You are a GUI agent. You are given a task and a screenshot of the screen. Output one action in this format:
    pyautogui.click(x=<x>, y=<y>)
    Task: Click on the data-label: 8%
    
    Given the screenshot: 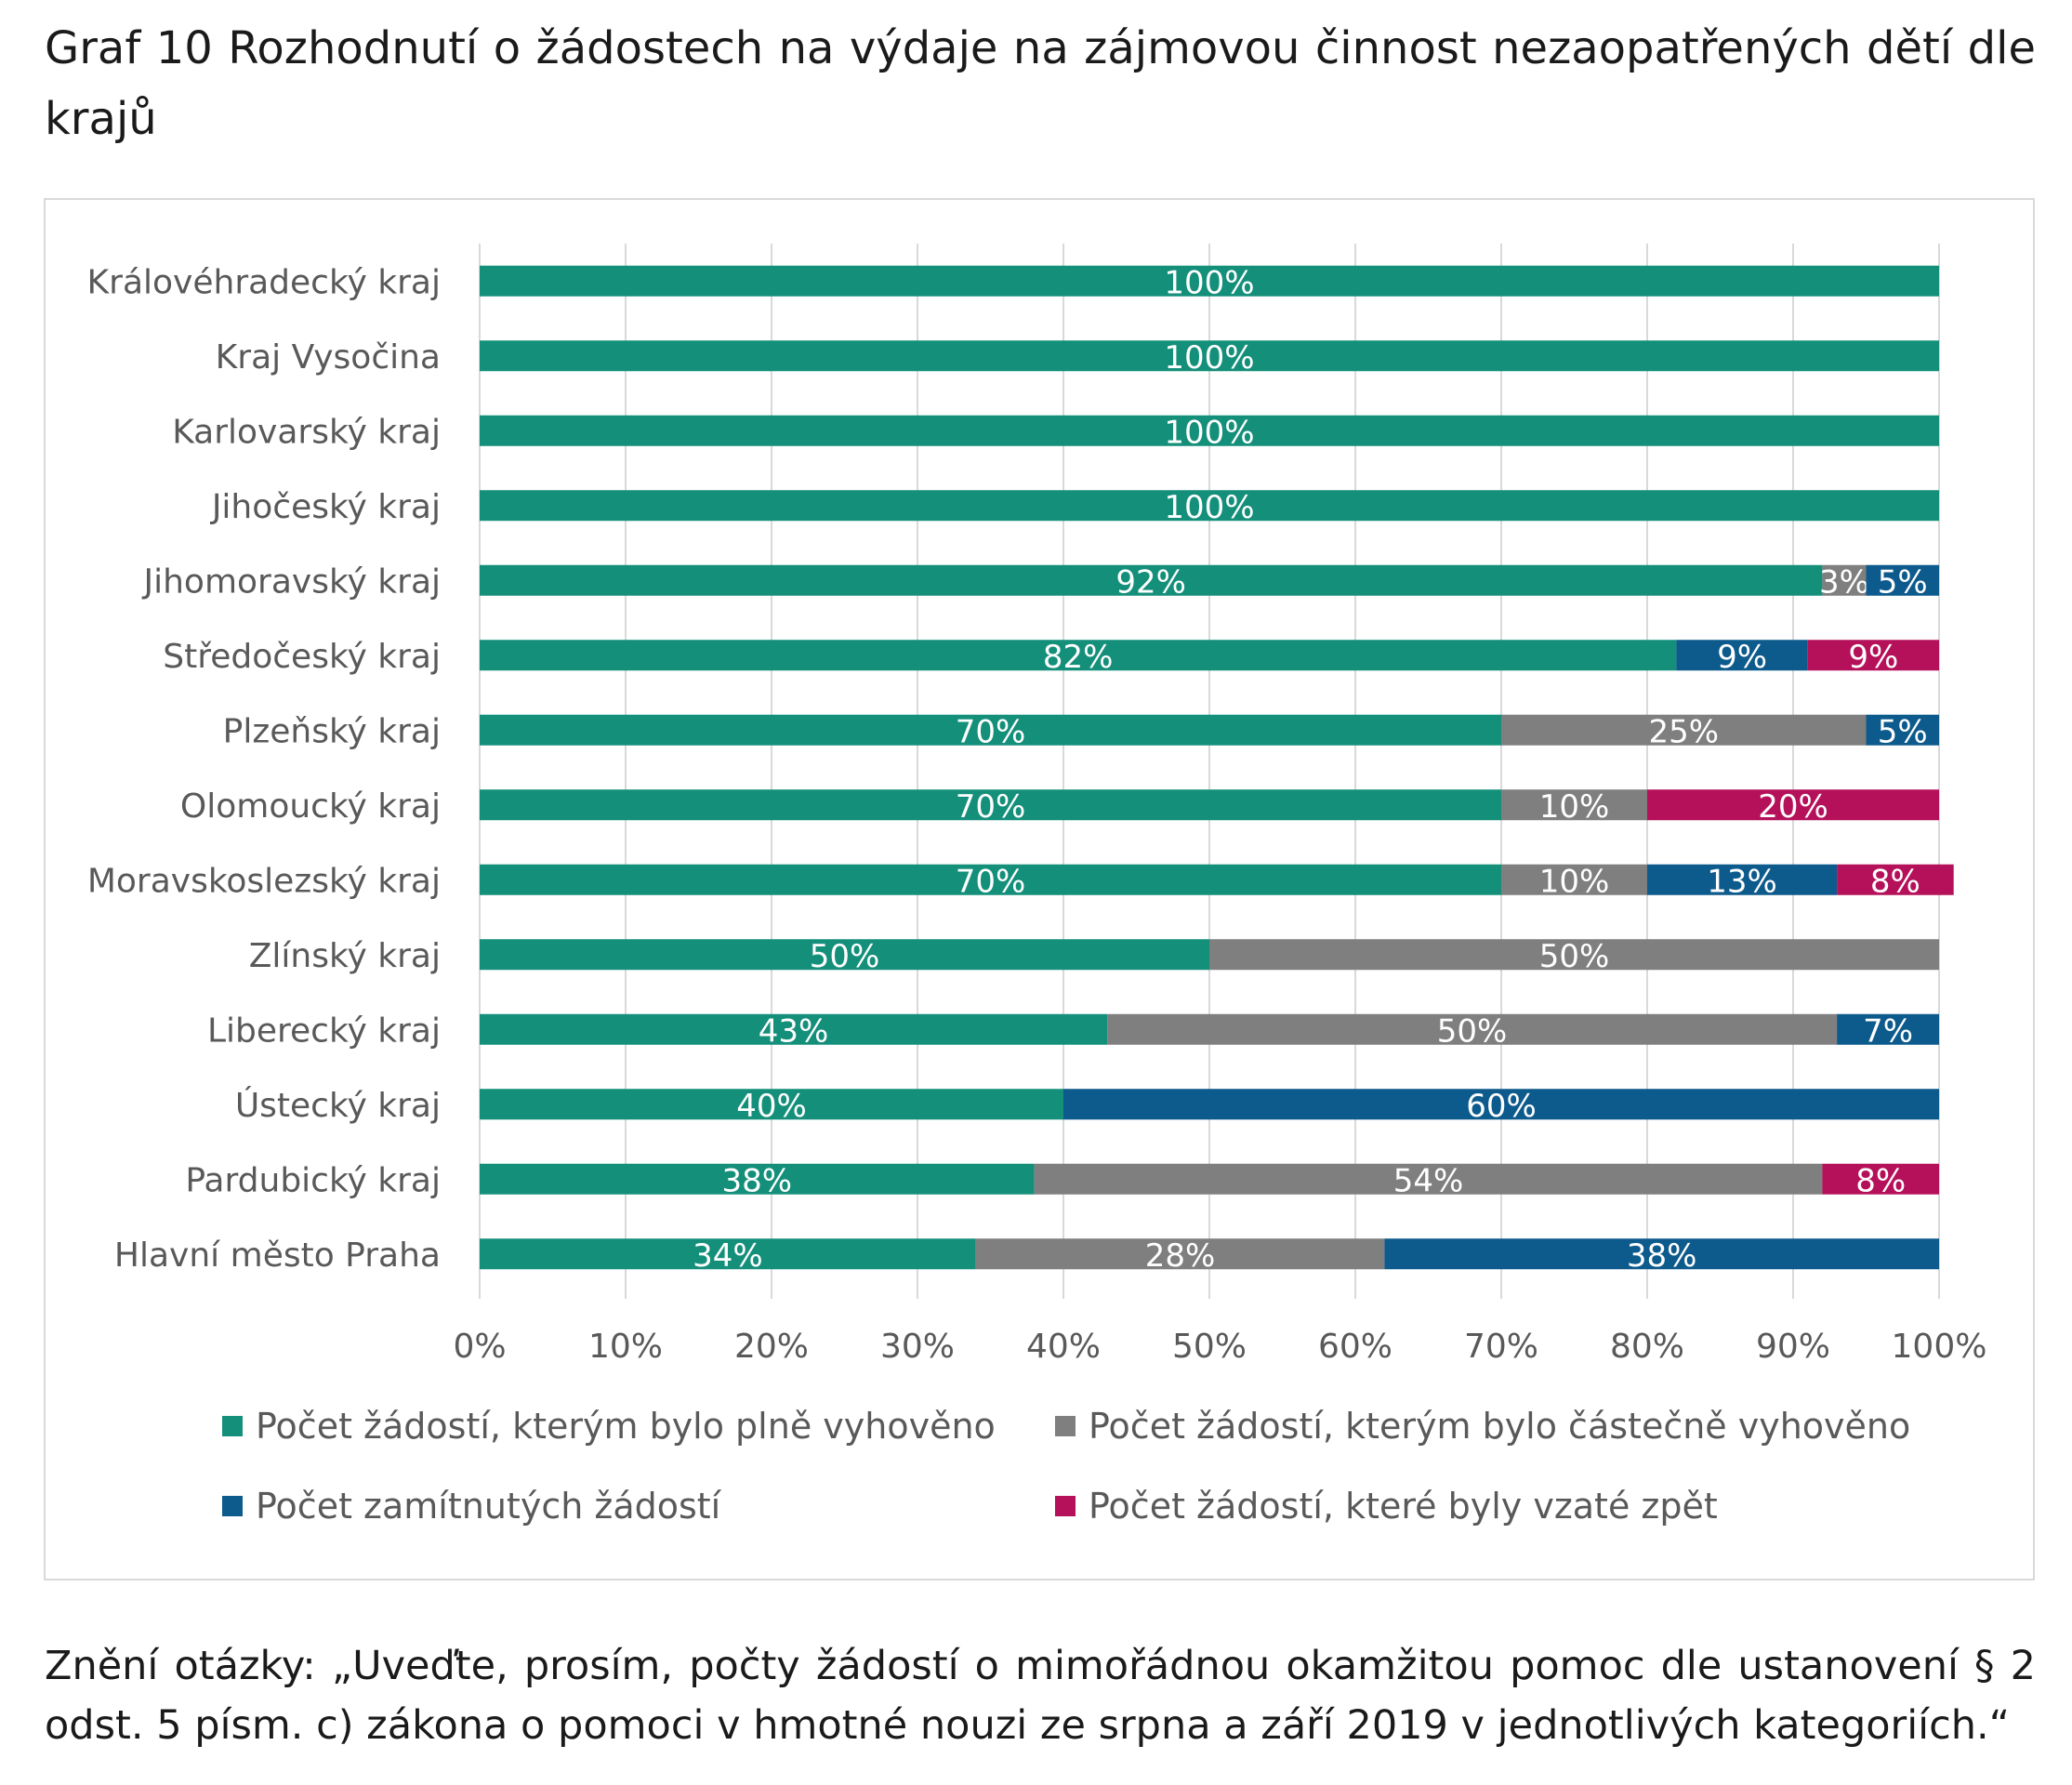 What is the action you would take?
    pyautogui.click(x=1895, y=881)
    